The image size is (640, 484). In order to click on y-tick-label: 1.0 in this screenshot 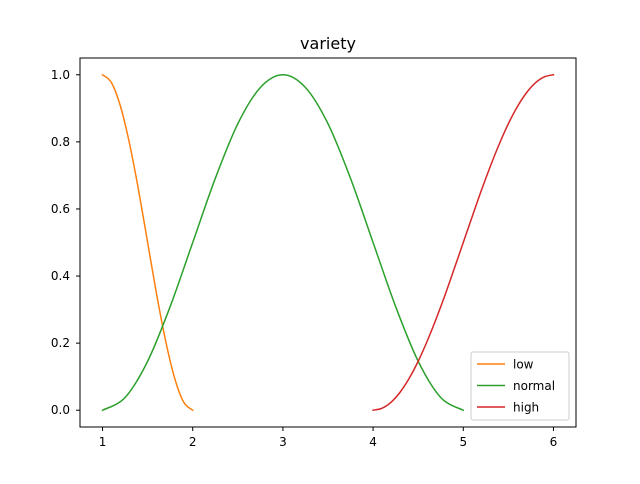, I will do `click(60, 75)`.